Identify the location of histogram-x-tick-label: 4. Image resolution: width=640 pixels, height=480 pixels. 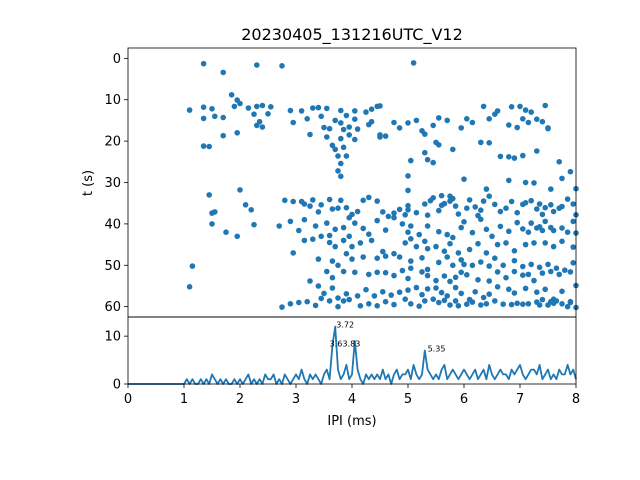
(352, 399).